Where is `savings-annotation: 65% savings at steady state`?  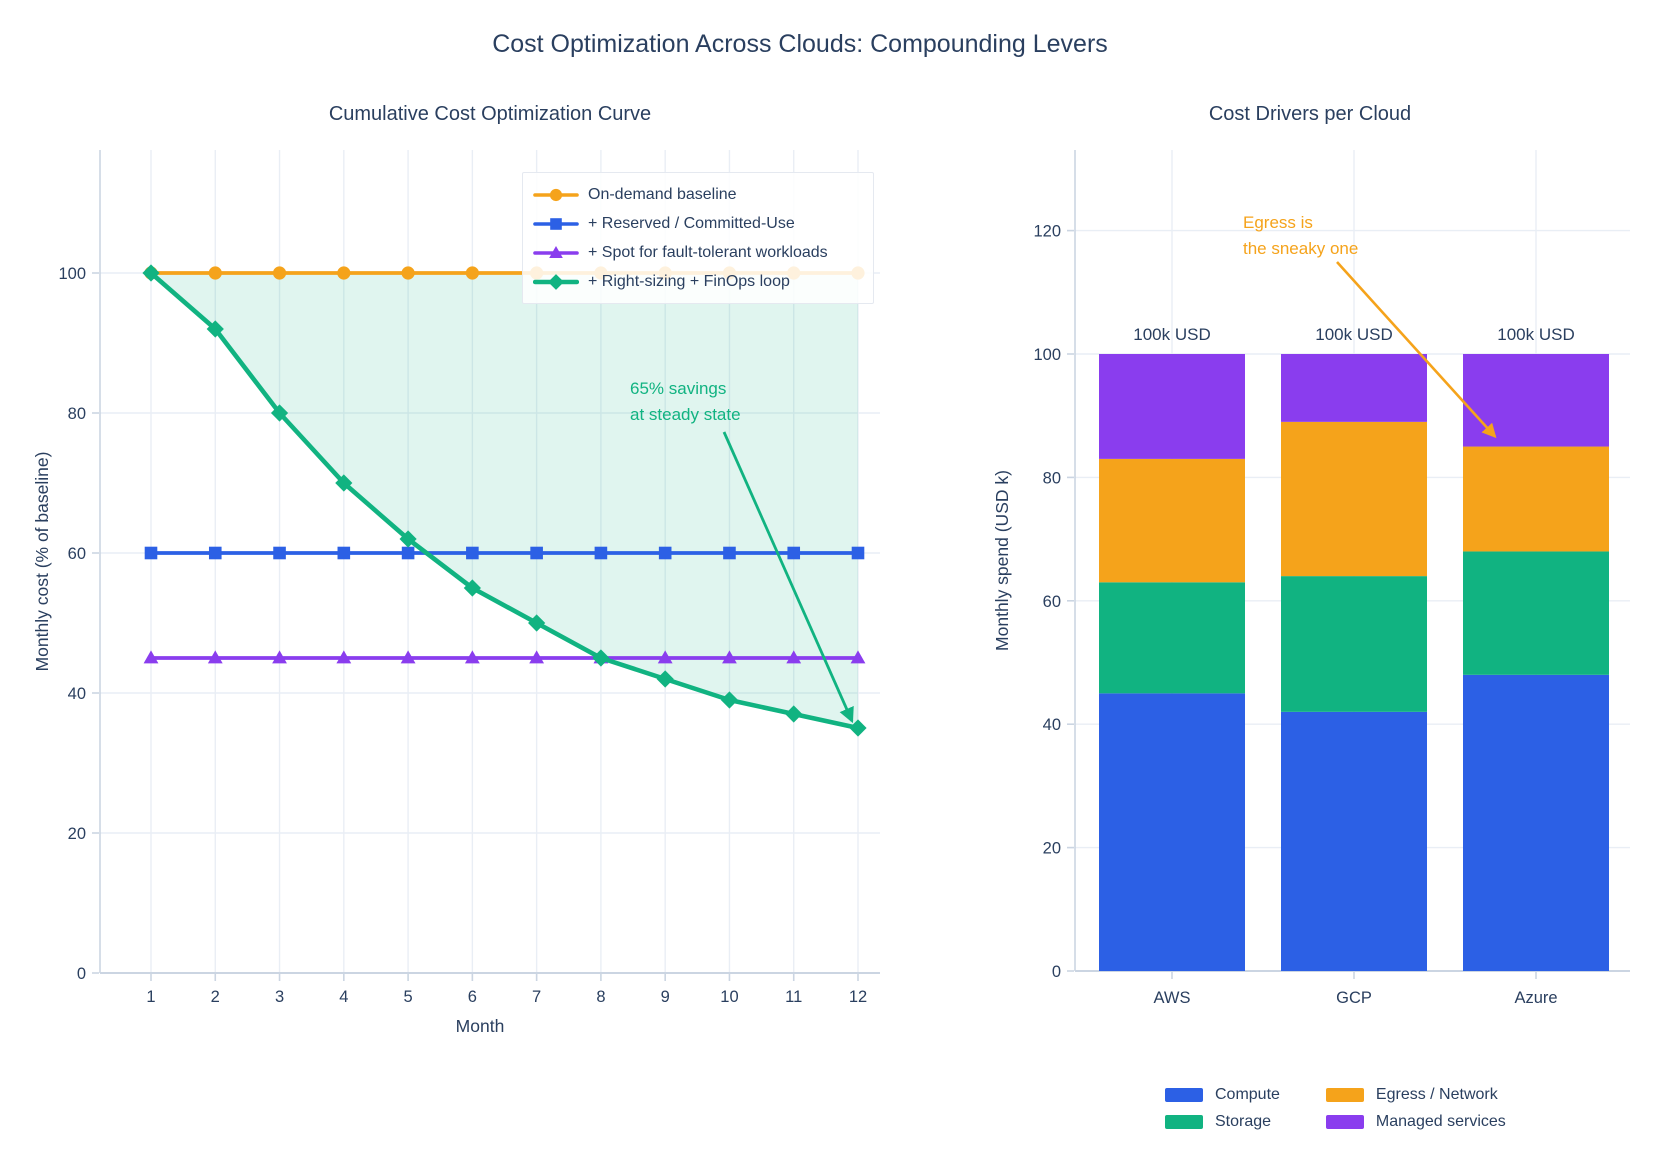 savings-annotation: 65% savings at steady state is located at coordinates (742, 551).